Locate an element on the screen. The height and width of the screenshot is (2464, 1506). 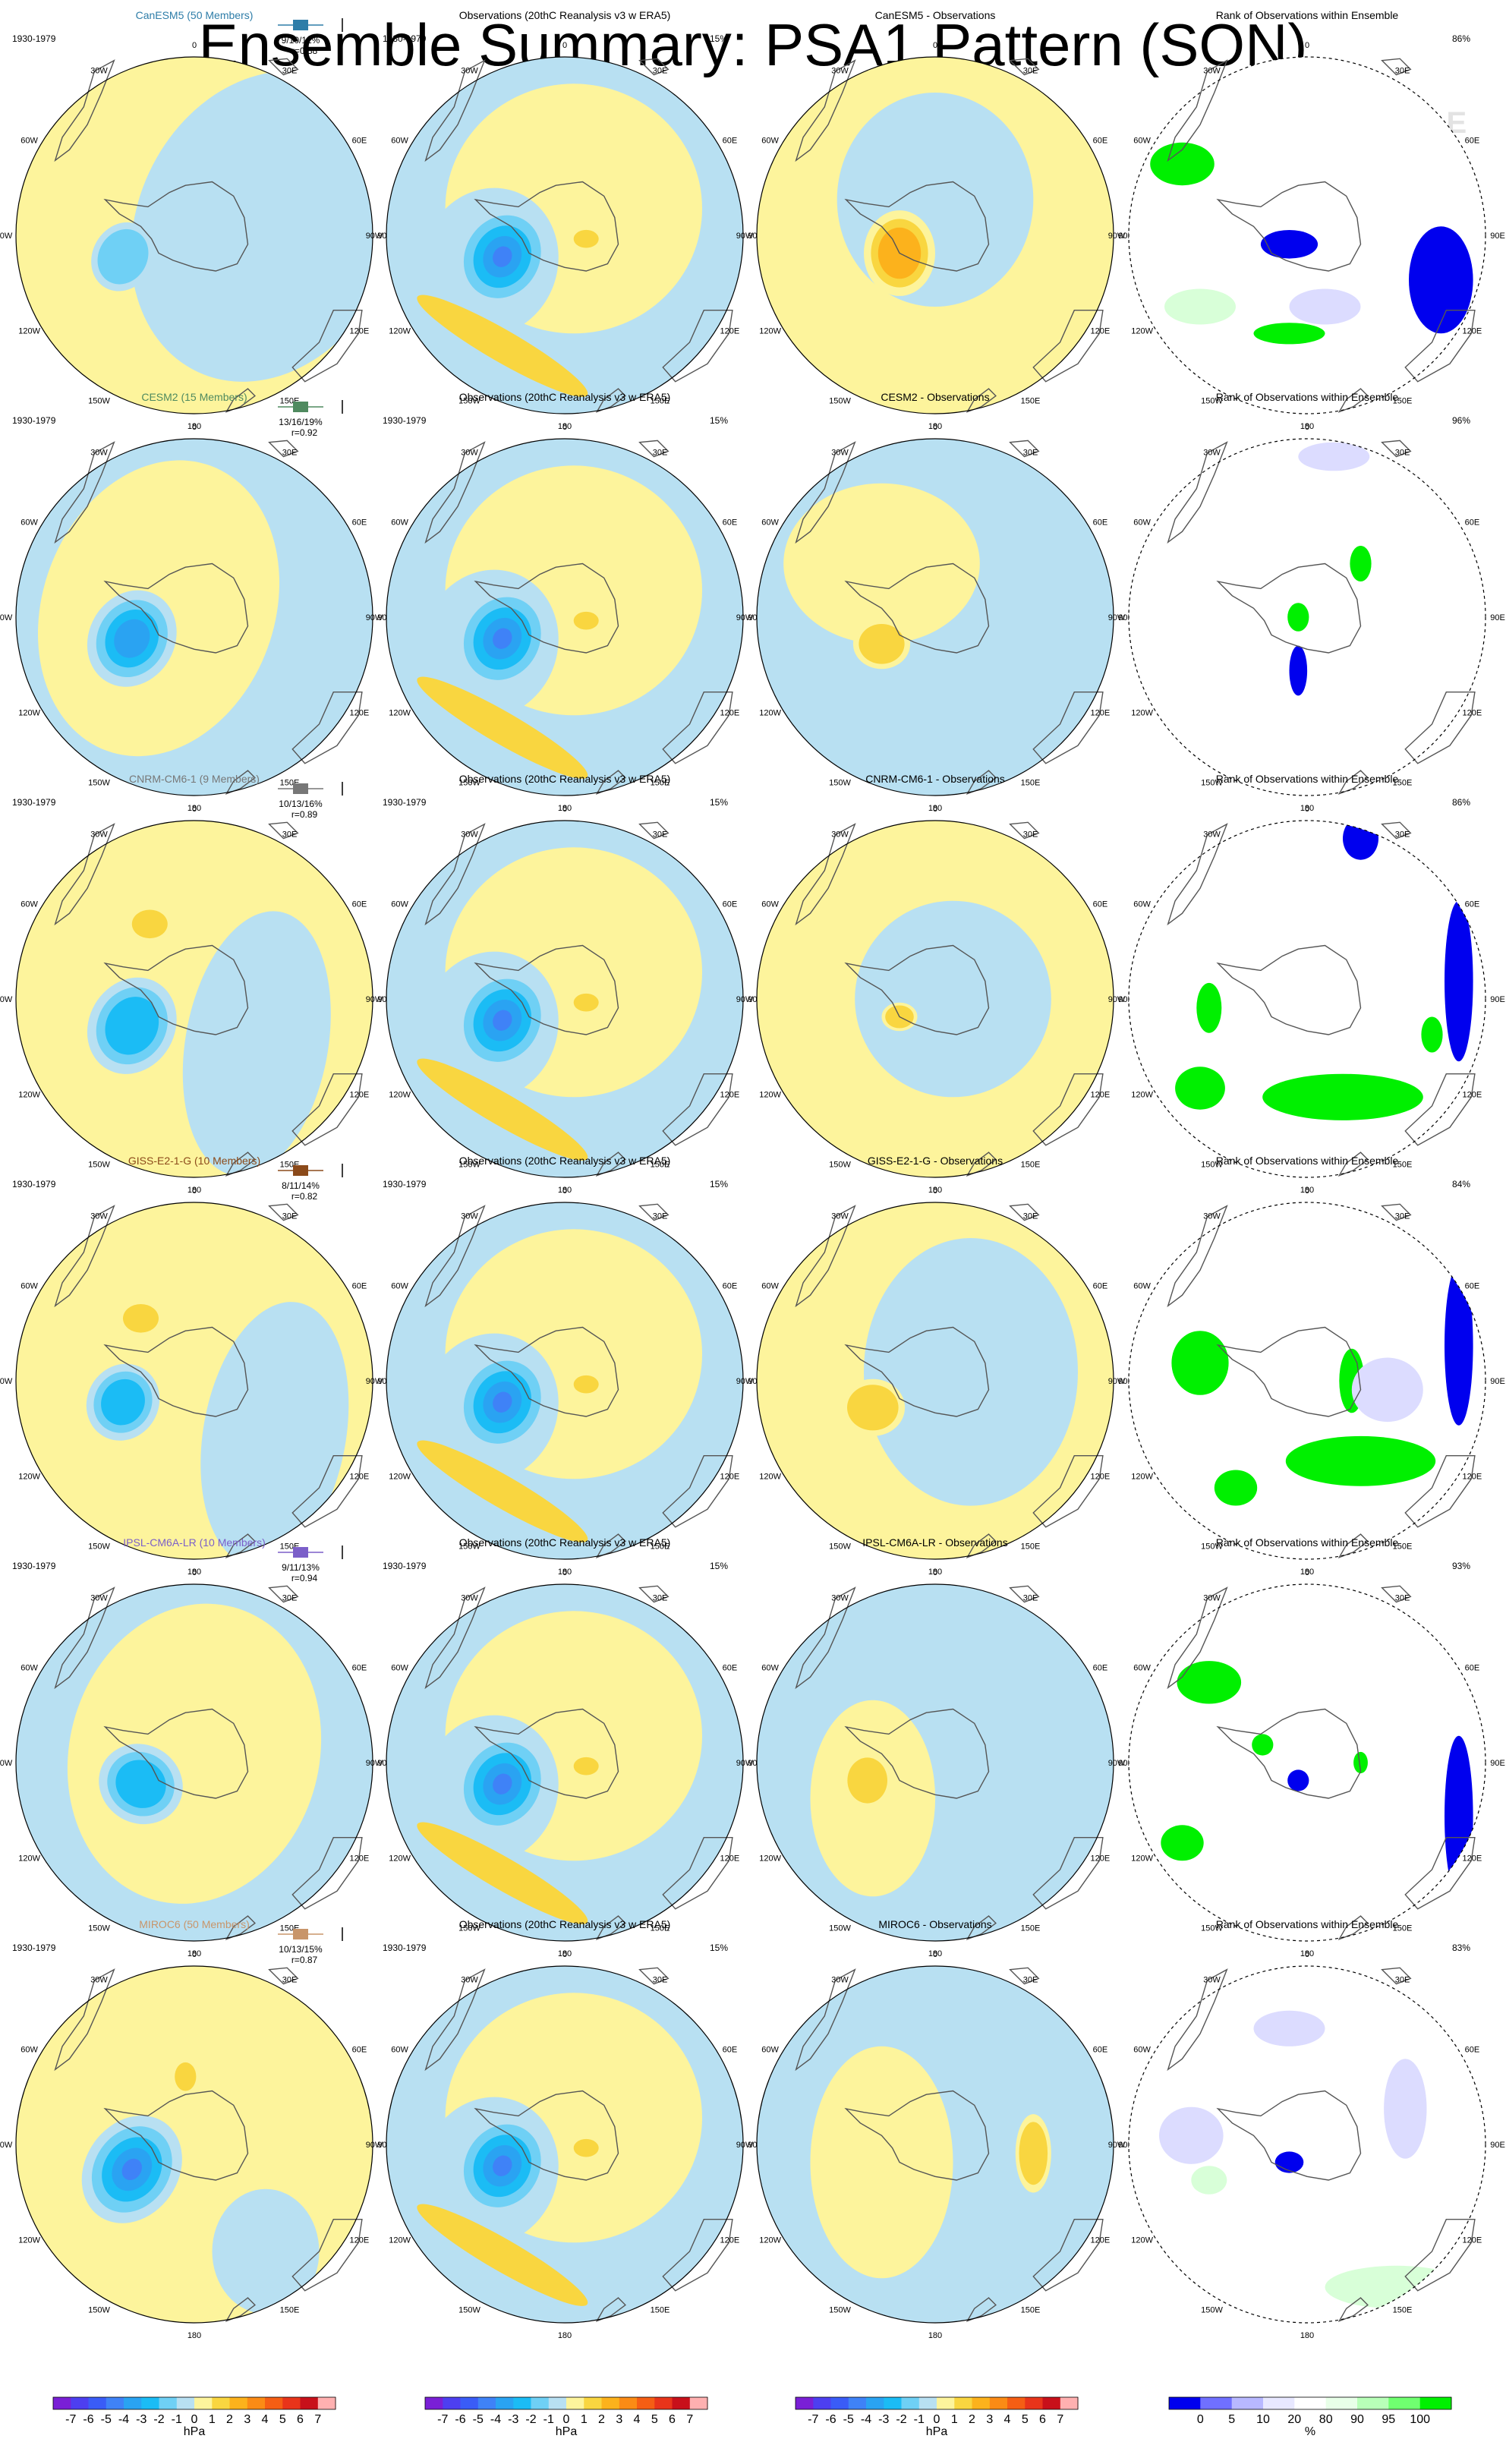
diff-title: IPSL-CM6A-LR - Observations is located at coordinates (934, 1542).